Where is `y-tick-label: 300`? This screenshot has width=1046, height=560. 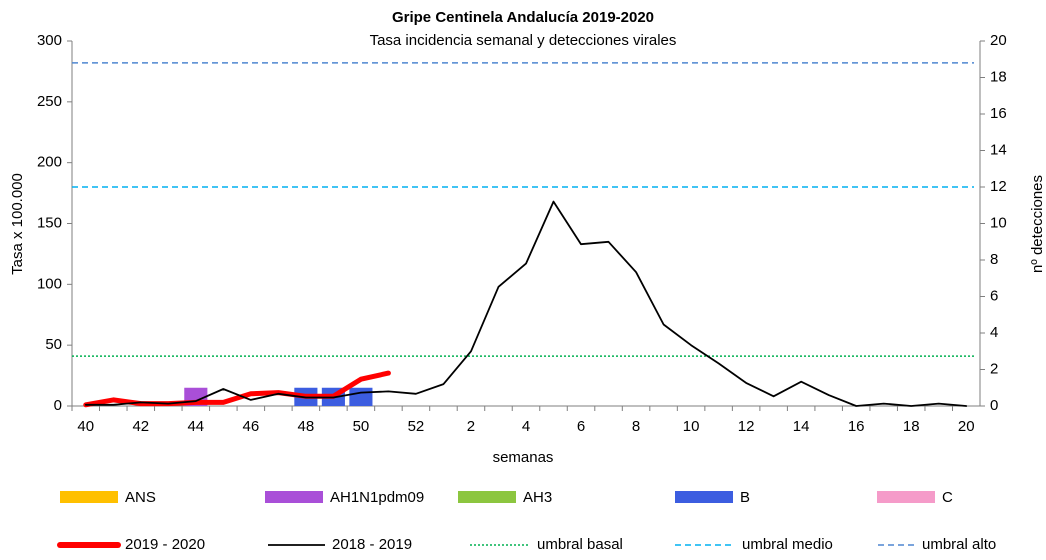
y-tick-label: 300 is located at coordinates (49, 40).